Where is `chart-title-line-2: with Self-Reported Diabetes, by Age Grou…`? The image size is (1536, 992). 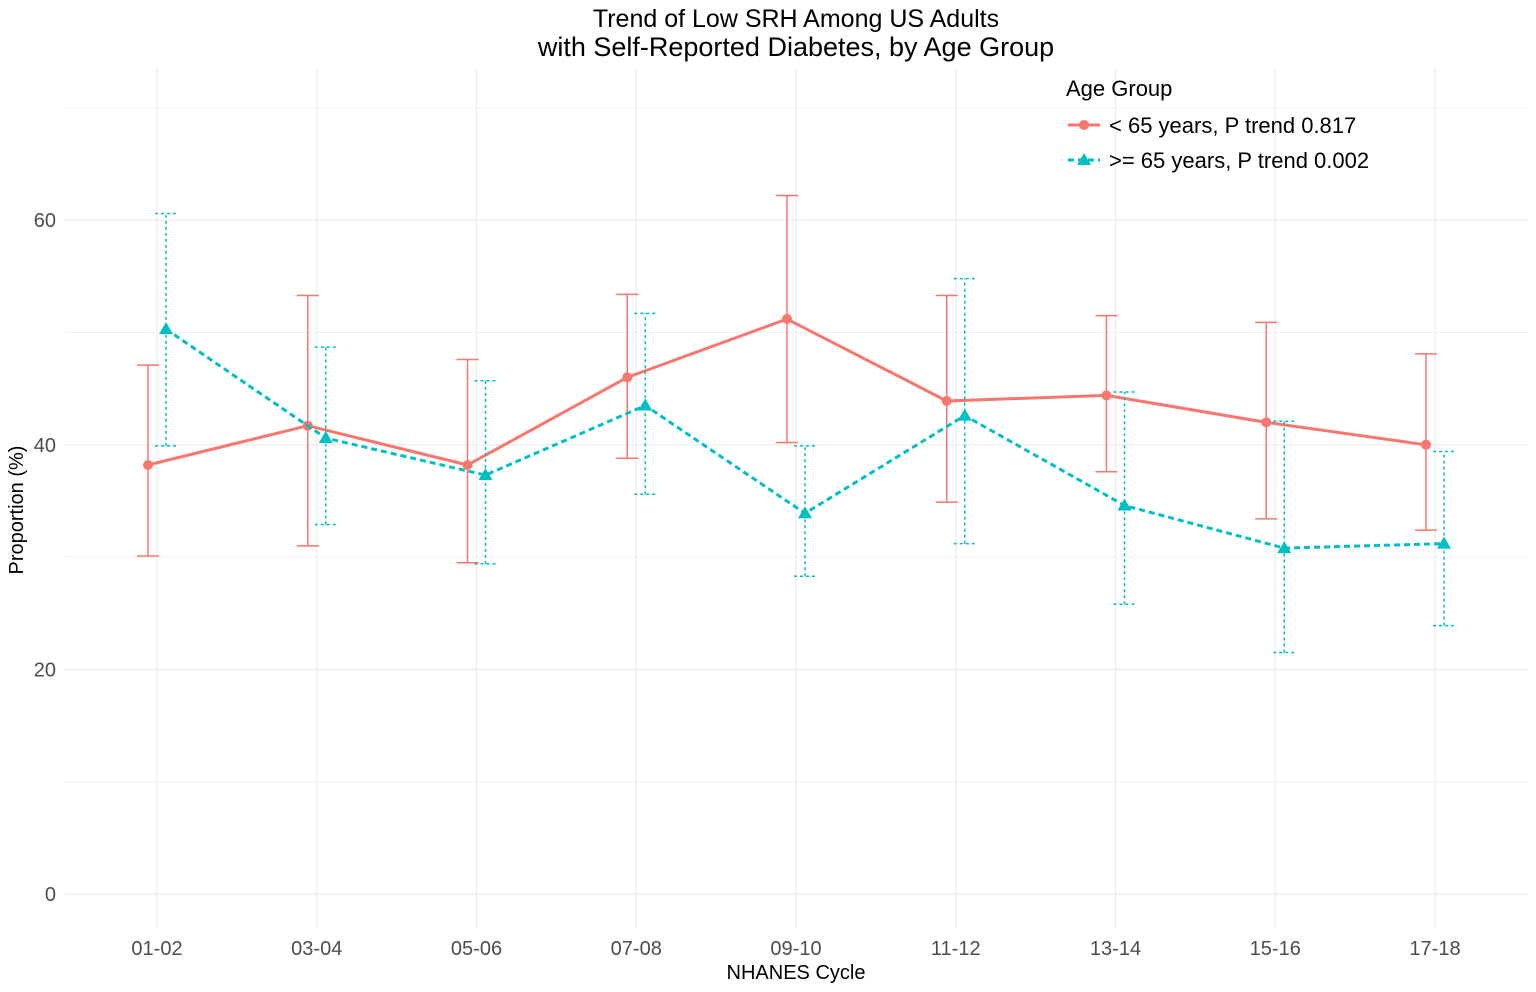
chart-title-line-2: with Self-Reported Diabetes, by Age Grou… is located at coordinates (795, 47).